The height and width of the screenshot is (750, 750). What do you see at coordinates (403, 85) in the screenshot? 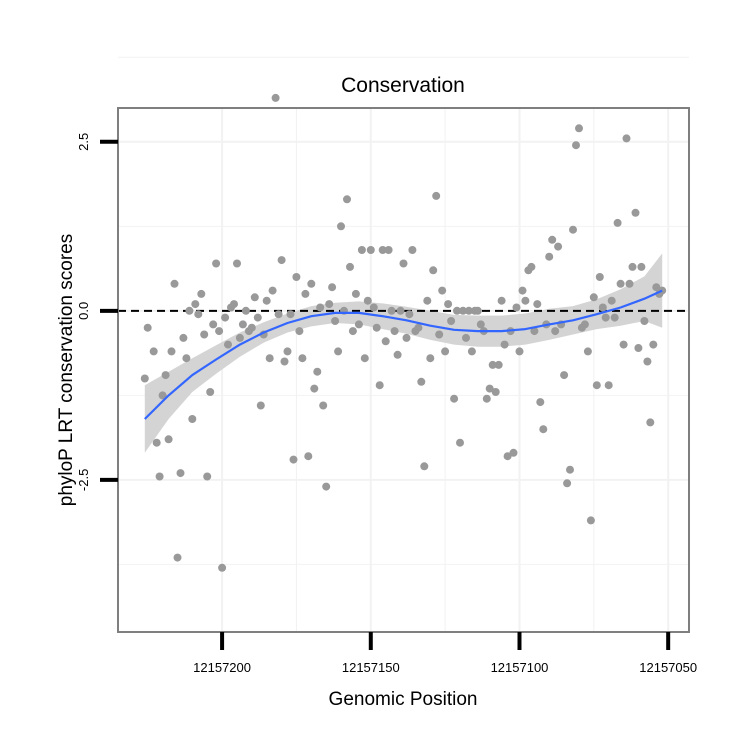
I see `chart-title: Conservation` at bounding box center [403, 85].